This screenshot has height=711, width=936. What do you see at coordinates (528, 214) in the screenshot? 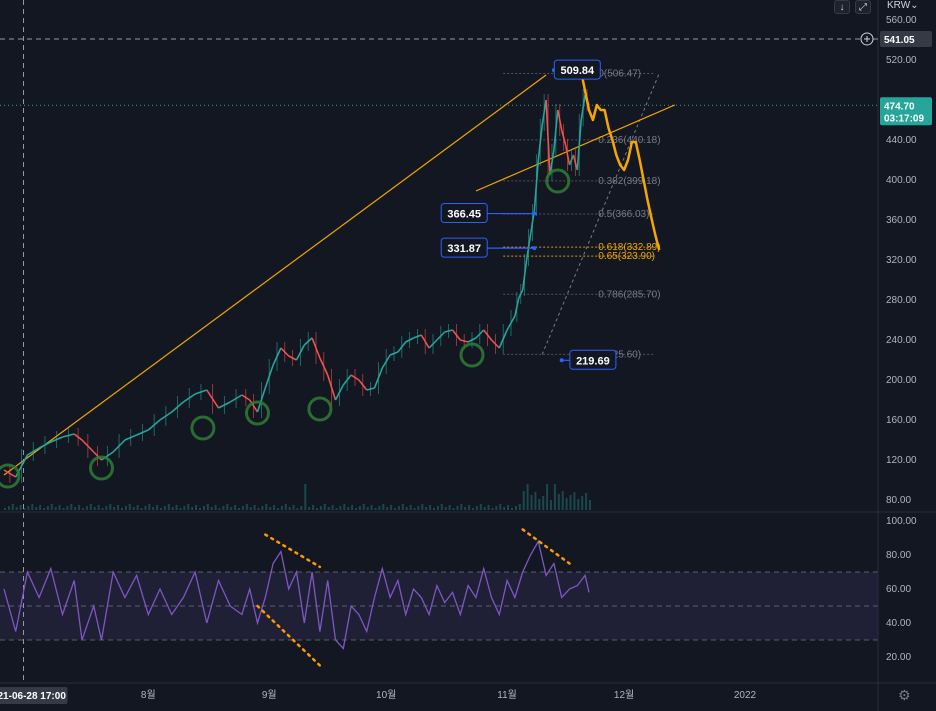
I see `price-labels: 509.84 366.45 331.87 219.69` at bounding box center [528, 214].